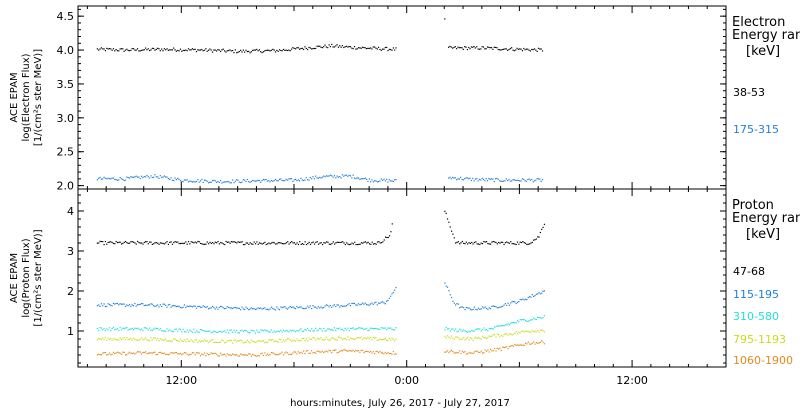 Image resolution: width=800 pixels, height=410 pixels. What do you see at coordinates (181, 380) in the screenshot?
I see `xtick-label: 12:00` at bounding box center [181, 380].